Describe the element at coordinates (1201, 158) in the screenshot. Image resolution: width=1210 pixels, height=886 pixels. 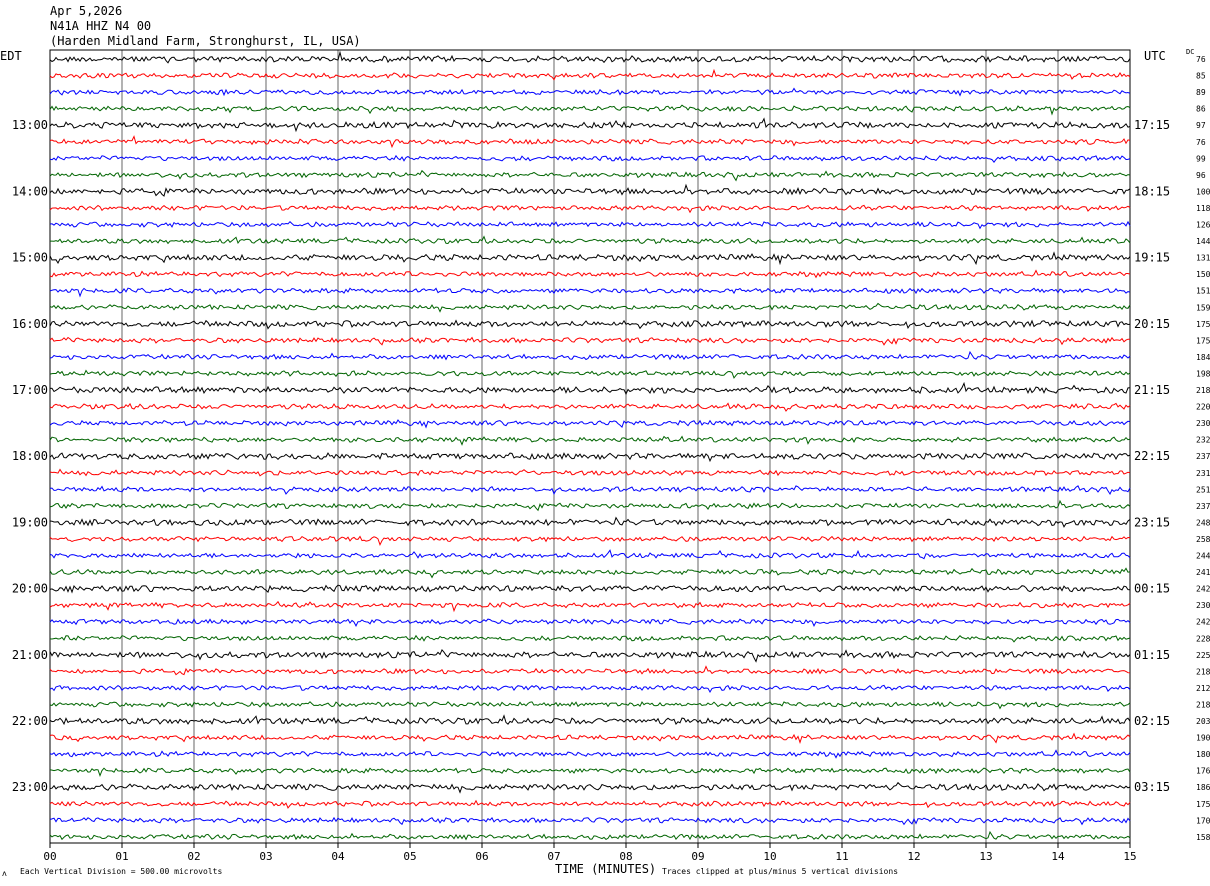
I see `dc-offset-label: 99` at that location.